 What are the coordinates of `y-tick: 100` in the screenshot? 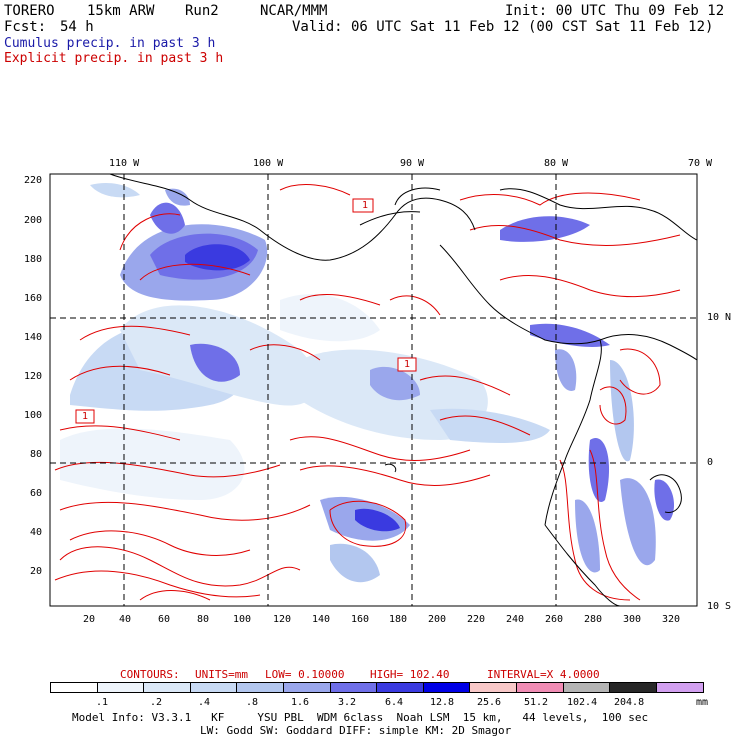 It's located at (33, 415).